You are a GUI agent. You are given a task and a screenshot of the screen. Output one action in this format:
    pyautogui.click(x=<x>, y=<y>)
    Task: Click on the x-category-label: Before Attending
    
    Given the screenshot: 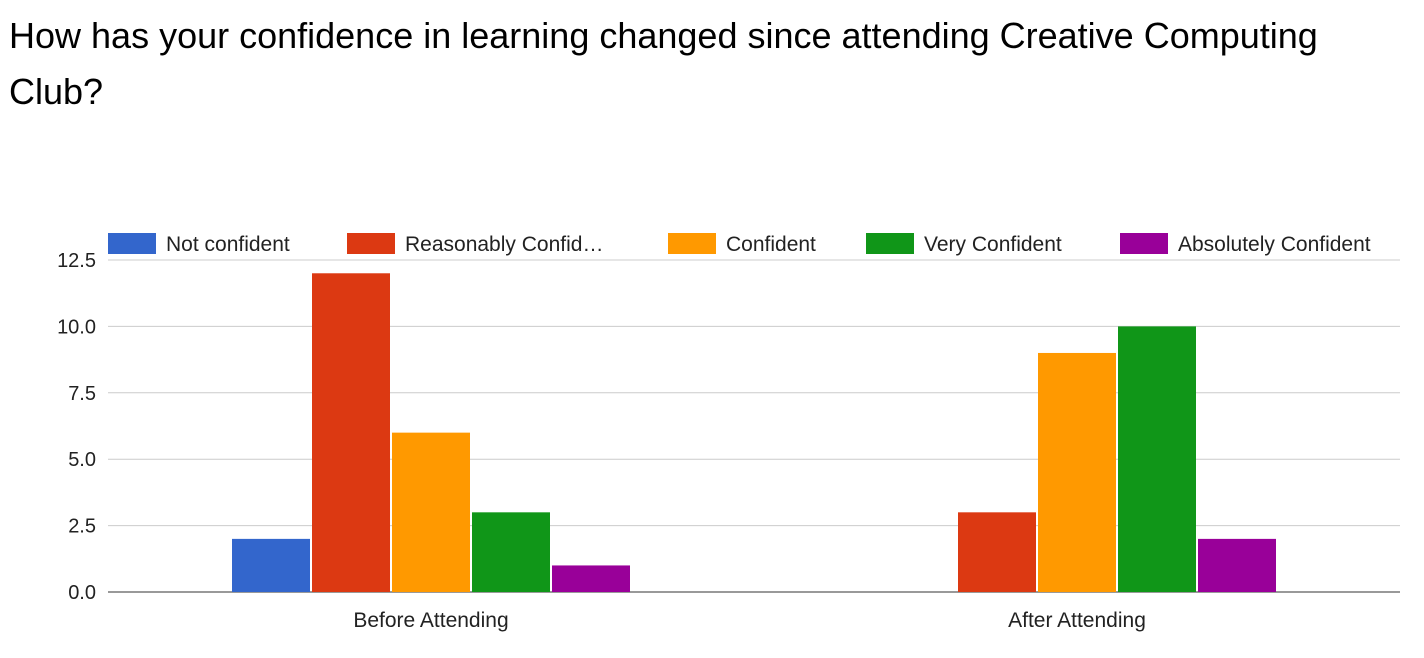 What is the action you would take?
    pyautogui.click(x=430, y=620)
    